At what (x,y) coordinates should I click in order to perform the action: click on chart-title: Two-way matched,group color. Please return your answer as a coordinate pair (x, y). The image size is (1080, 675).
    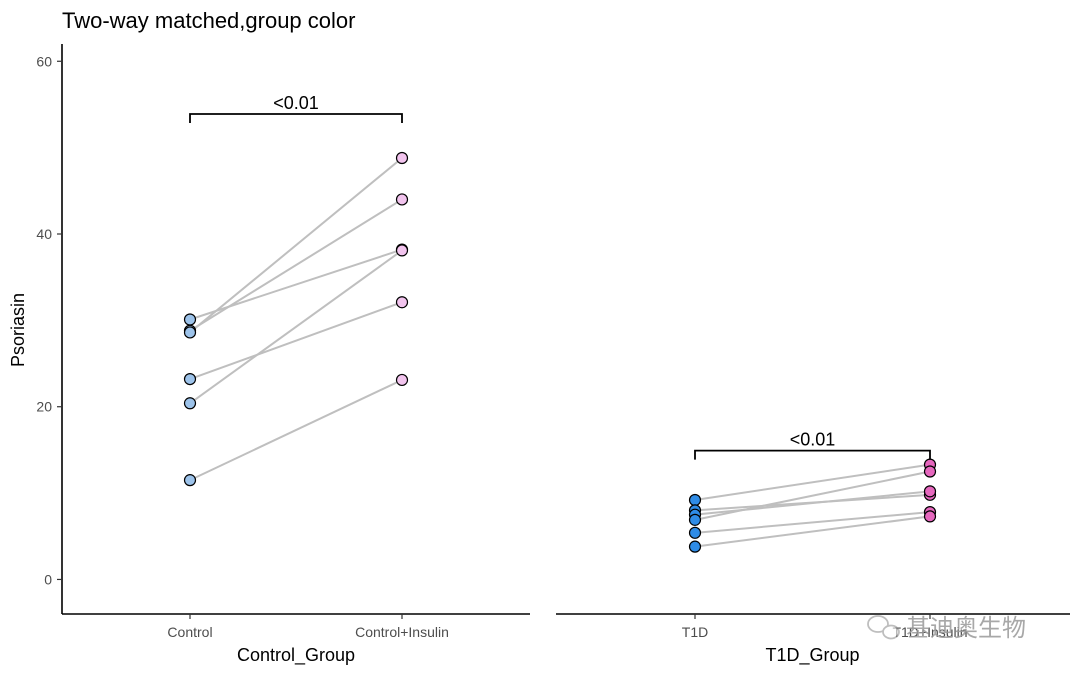
    Looking at the image, I should click on (208, 20).